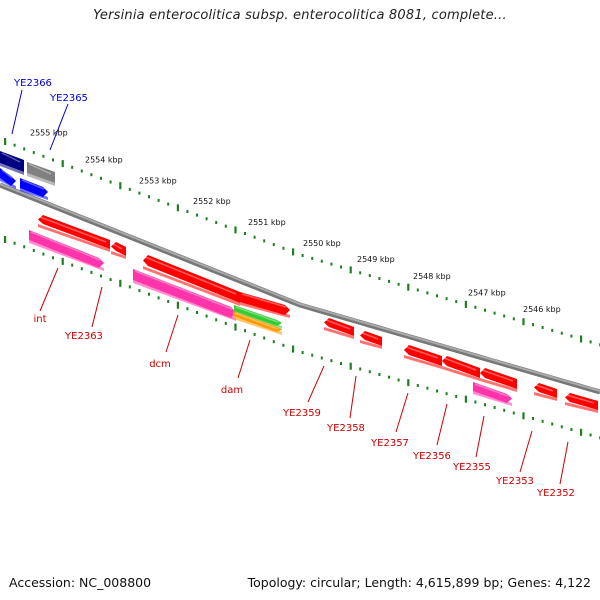  What do you see at coordinates (487, 292) in the screenshot?
I see `kbp-label: 2547 kbp` at bounding box center [487, 292].